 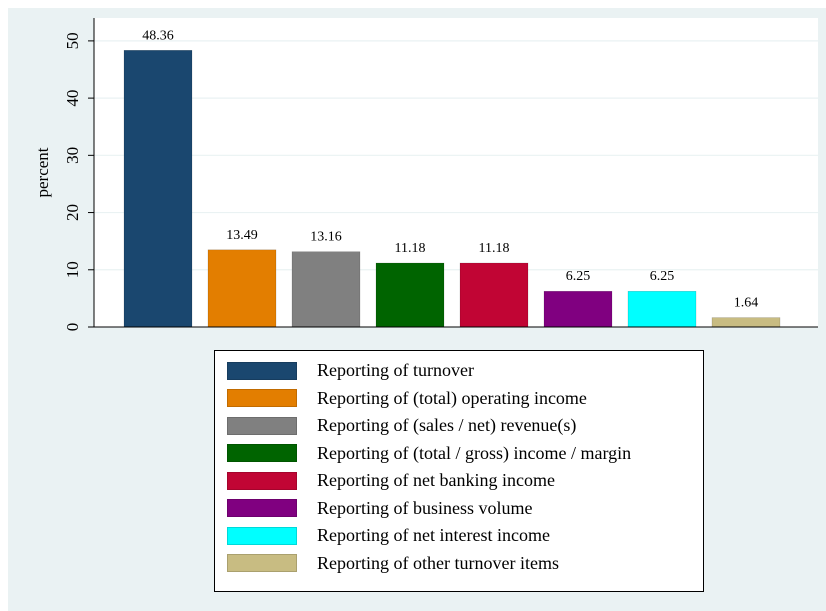 I want to click on data-label: 13.16, so click(x=326, y=237).